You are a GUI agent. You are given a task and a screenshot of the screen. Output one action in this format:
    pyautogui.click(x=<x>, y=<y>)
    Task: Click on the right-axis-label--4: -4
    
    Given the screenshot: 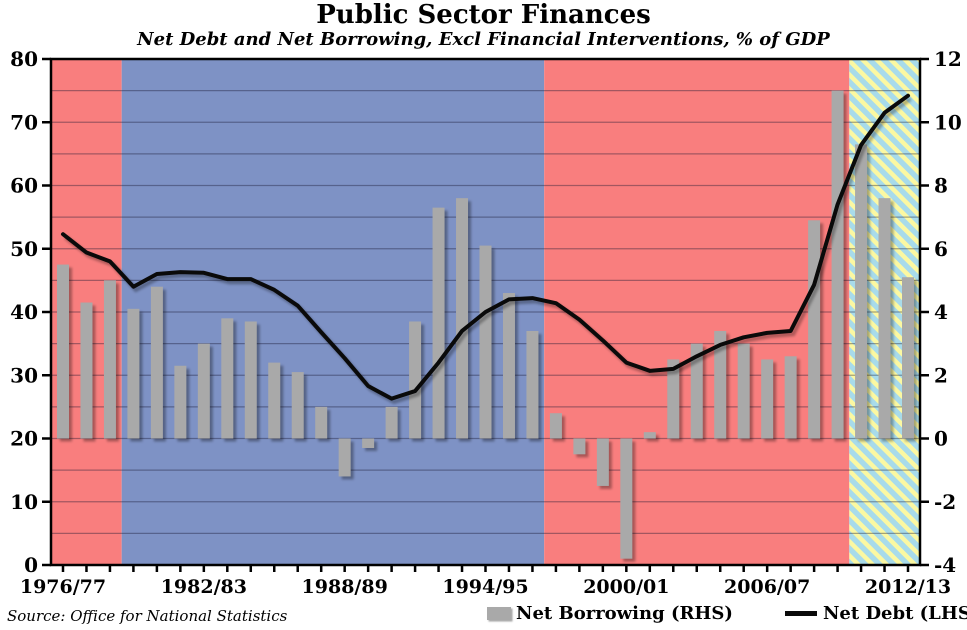 What is the action you would take?
    pyautogui.click(x=945, y=565)
    